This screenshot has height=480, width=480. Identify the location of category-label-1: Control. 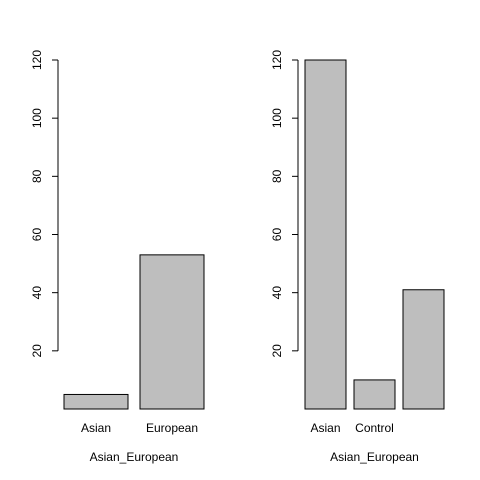
(374, 428).